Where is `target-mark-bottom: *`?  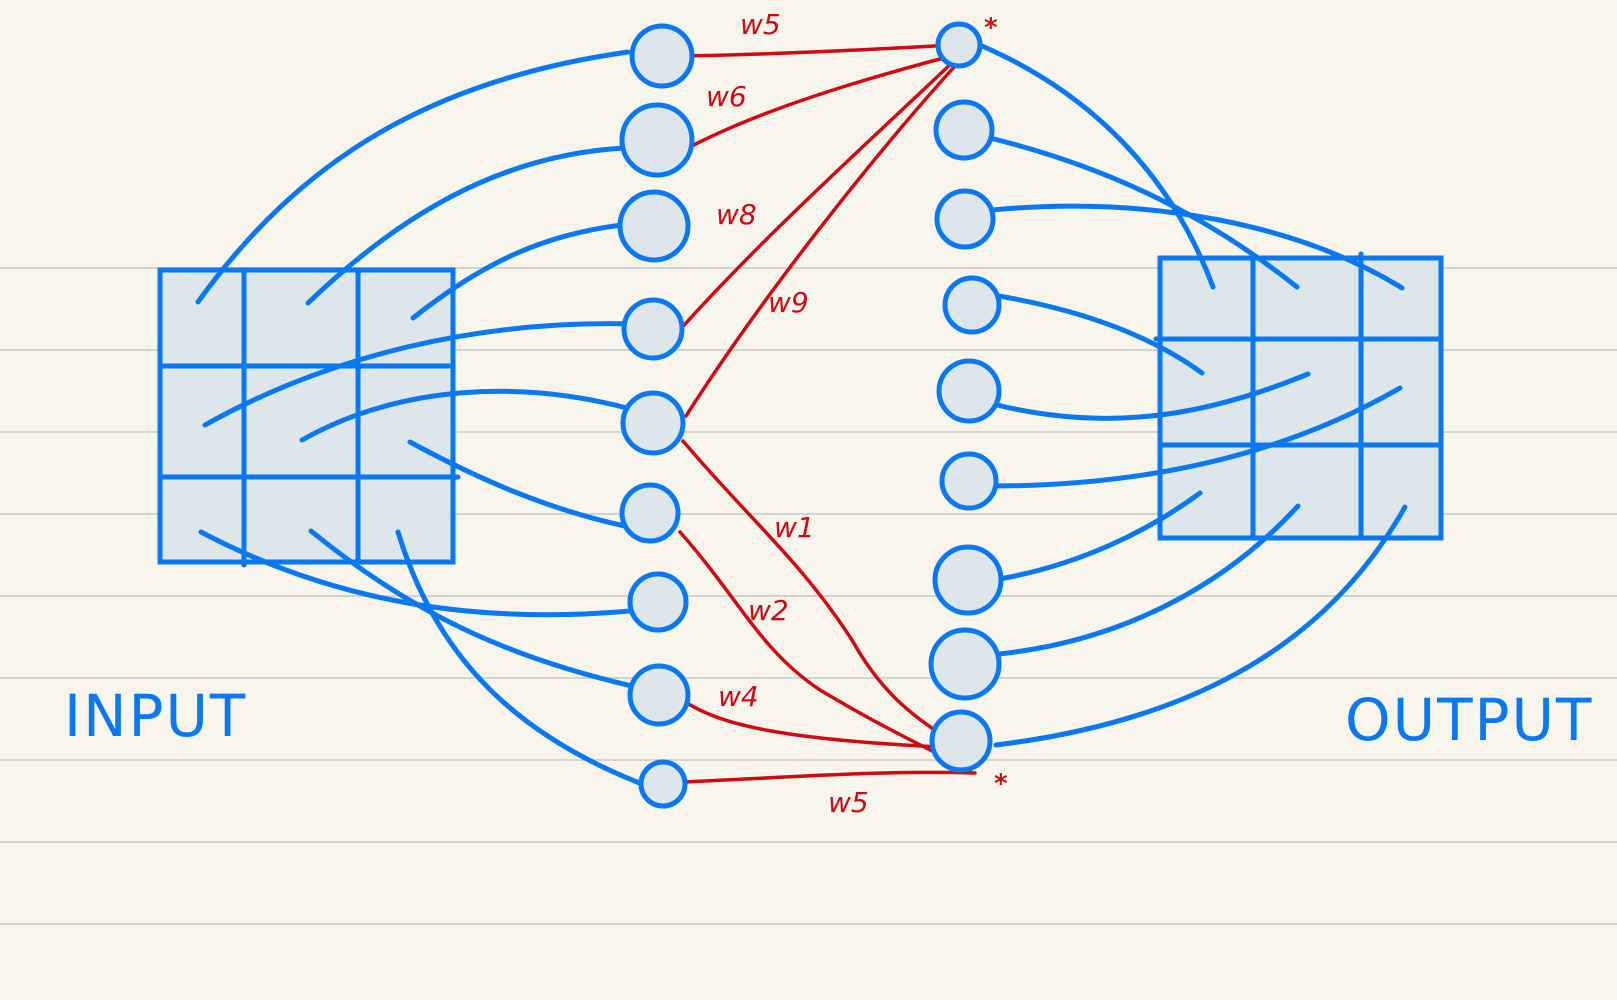
target-mark-bottom: * is located at coordinates (1001, 784).